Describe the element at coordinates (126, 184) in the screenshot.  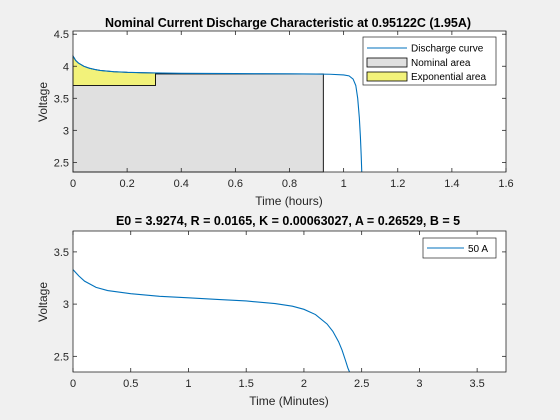
I see `x-tick-label: 0.2` at that location.